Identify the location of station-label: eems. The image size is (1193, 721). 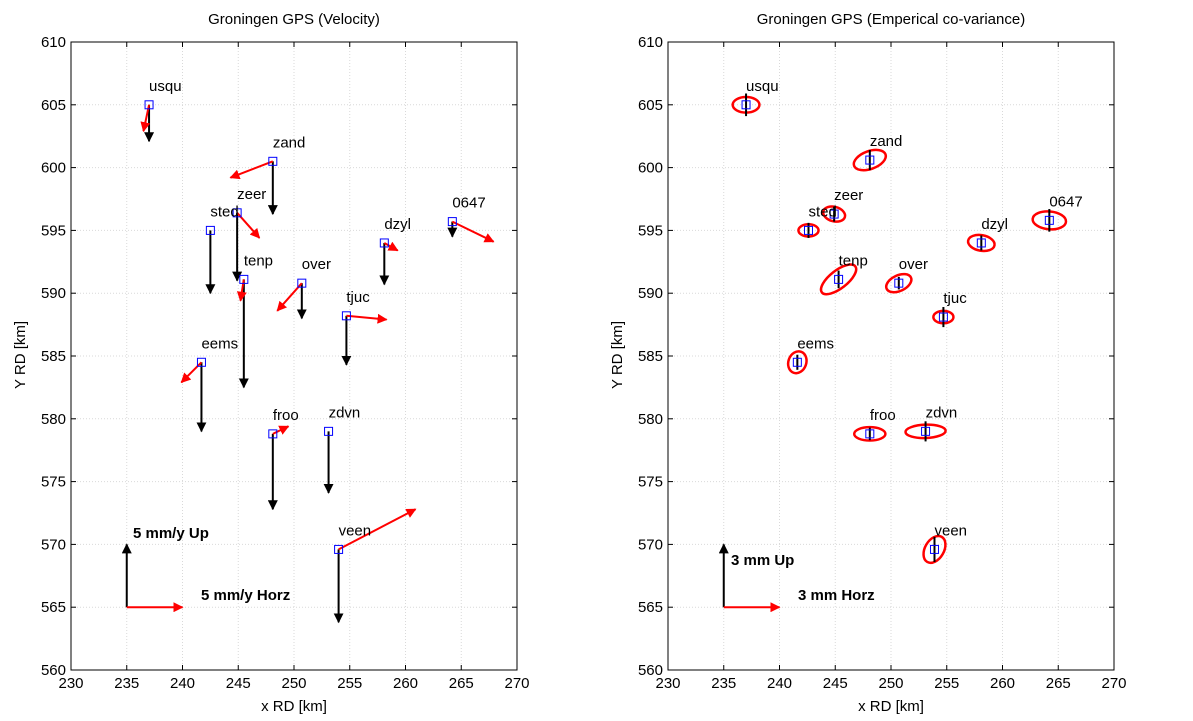
(219, 343).